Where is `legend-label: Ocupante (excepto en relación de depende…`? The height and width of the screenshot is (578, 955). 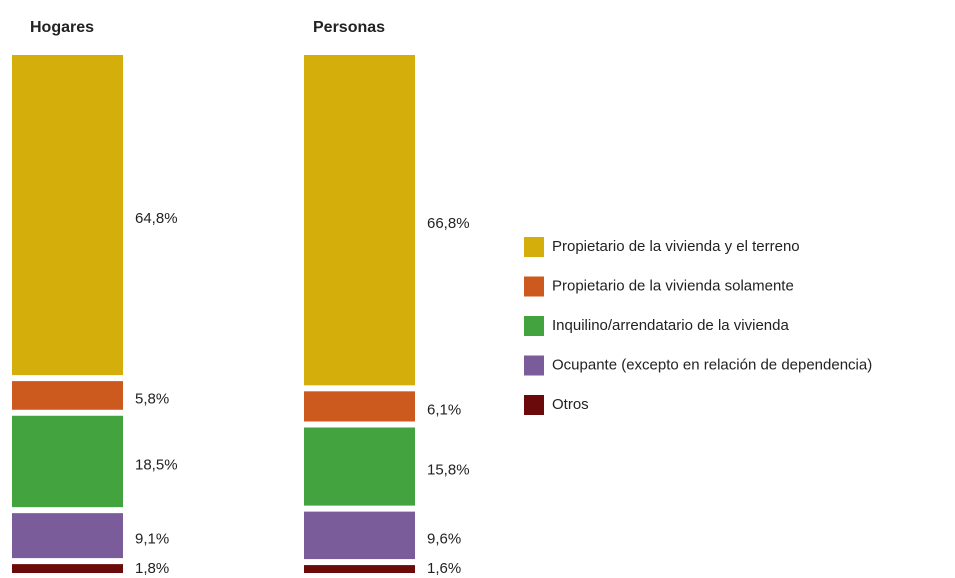 legend-label: Ocupante (excepto en relación de depende… is located at coordinates (712, 364).